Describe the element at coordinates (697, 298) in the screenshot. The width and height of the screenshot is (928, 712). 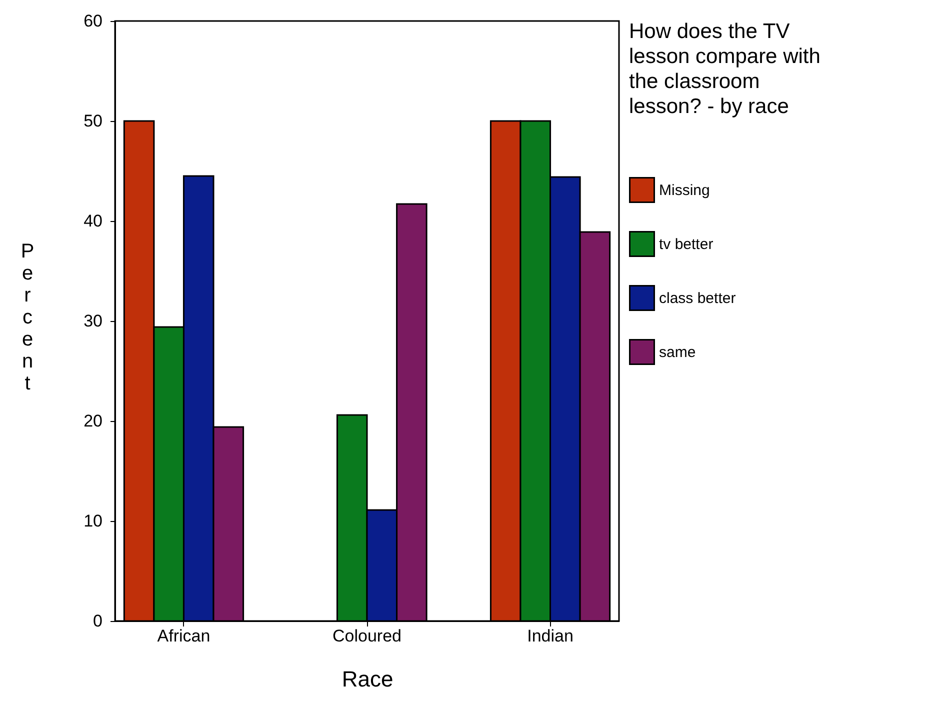
I see `legend-label: class better` at that location.